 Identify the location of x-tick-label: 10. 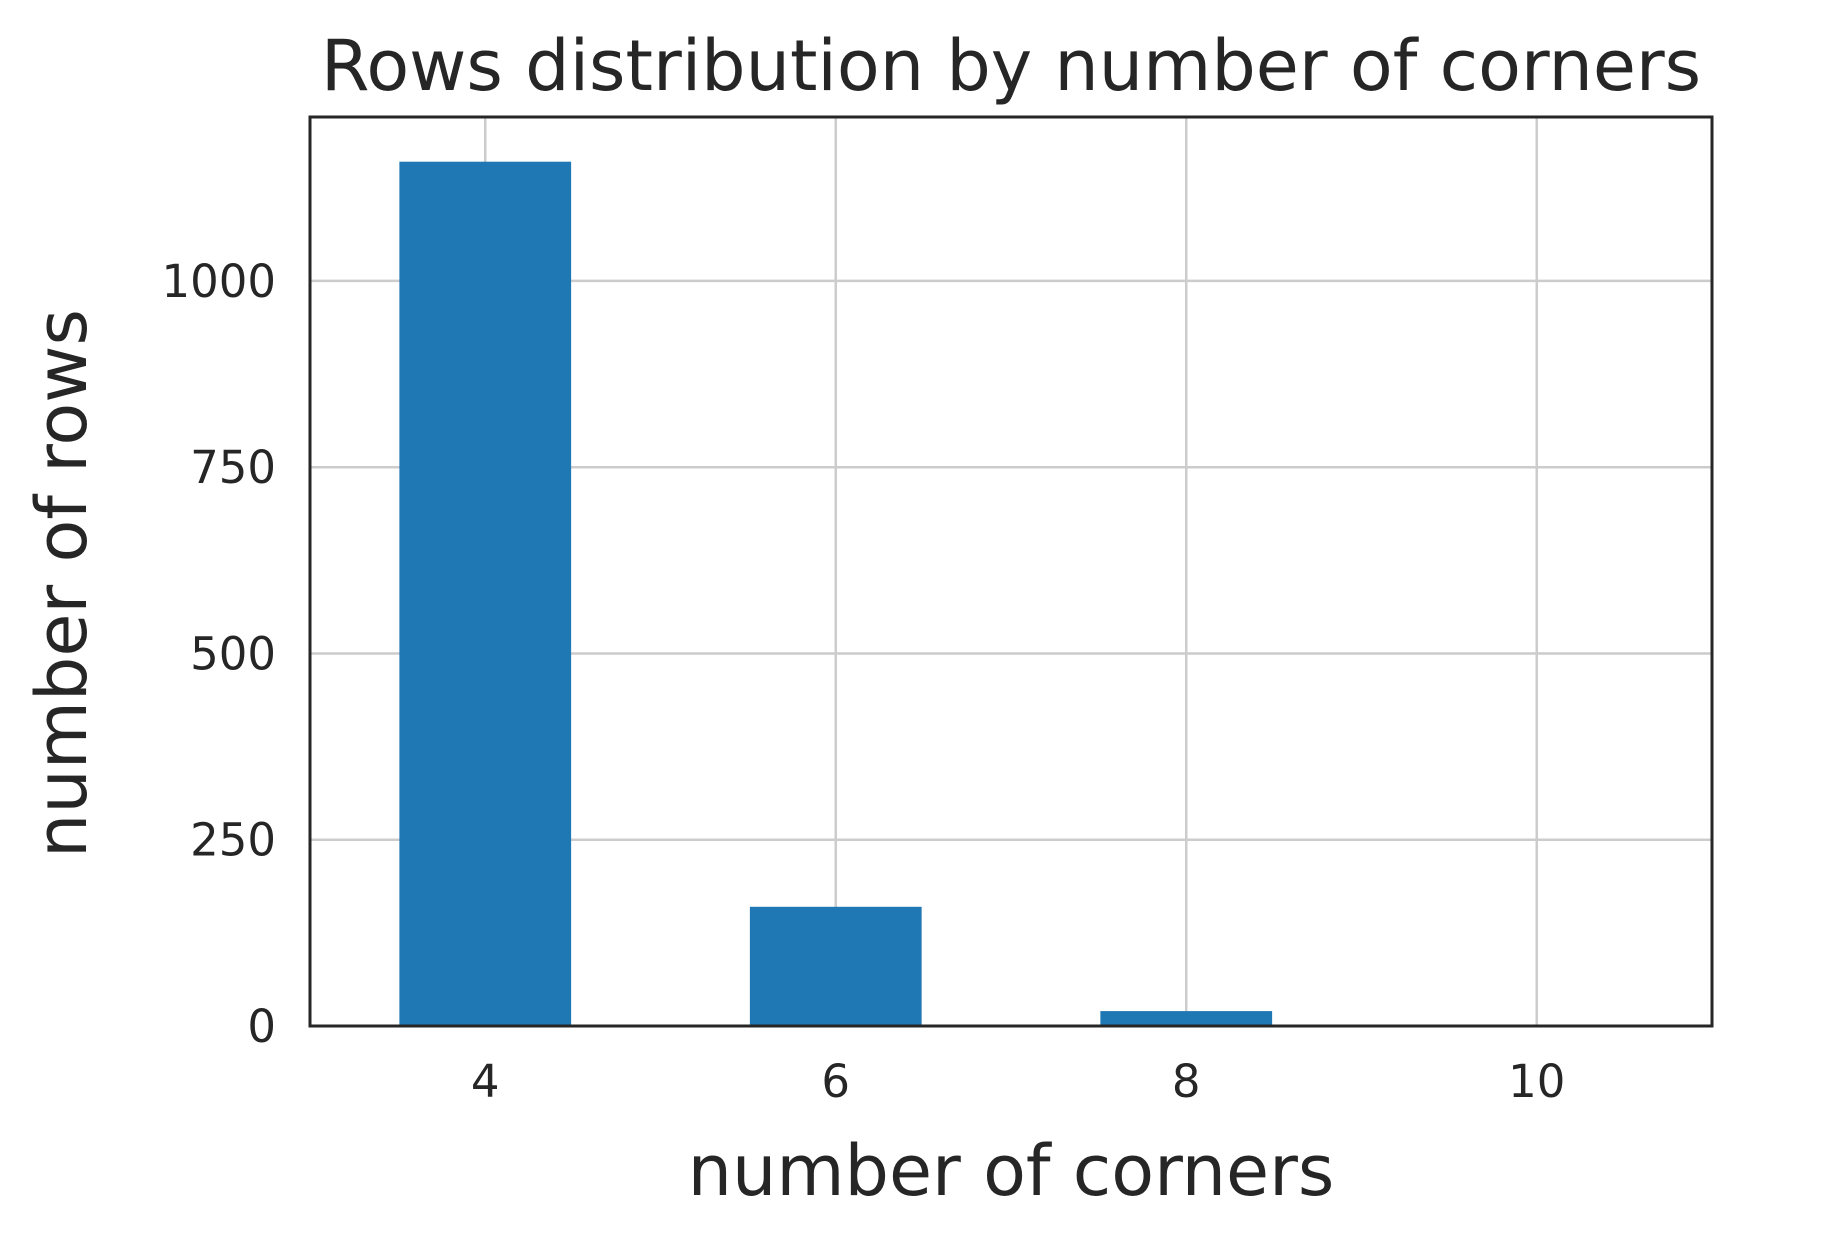
(1536, 1081).